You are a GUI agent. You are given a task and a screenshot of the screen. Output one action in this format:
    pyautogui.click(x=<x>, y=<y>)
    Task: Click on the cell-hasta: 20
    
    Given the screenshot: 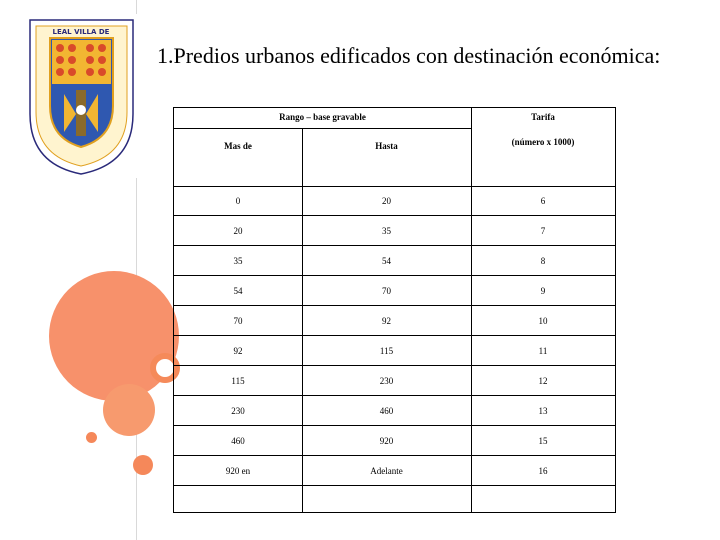 What is the action you would take?
    pyautogui.click(x=386, y=201)
    